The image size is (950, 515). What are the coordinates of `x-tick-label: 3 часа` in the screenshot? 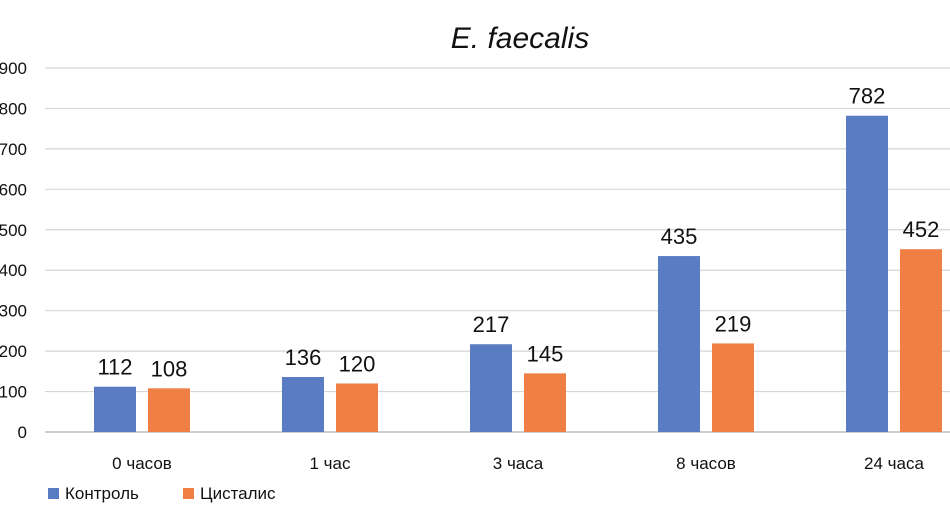 It's located at (518, 463).